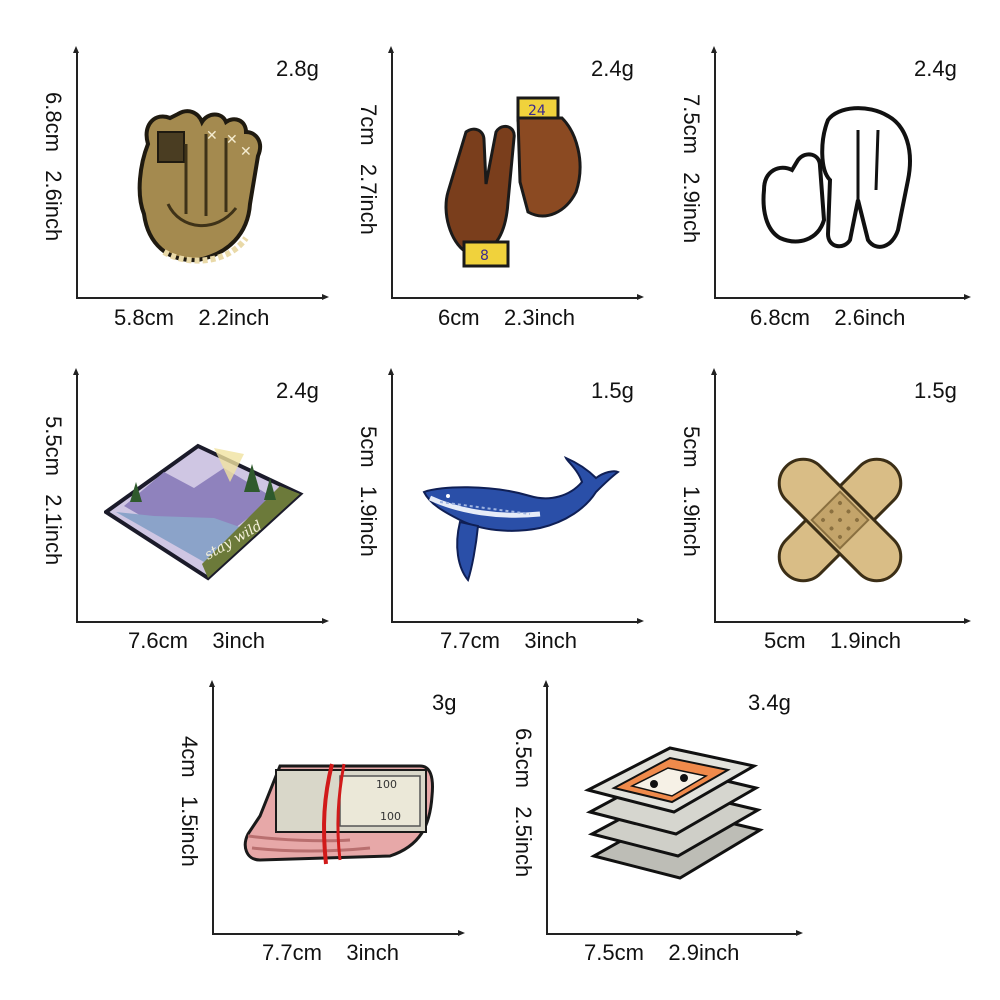 Image resolution: width=1000 pixels, height=1000 pixels. I want to click on width-label: 5.8cm 2.2inch, so click(192, 317).